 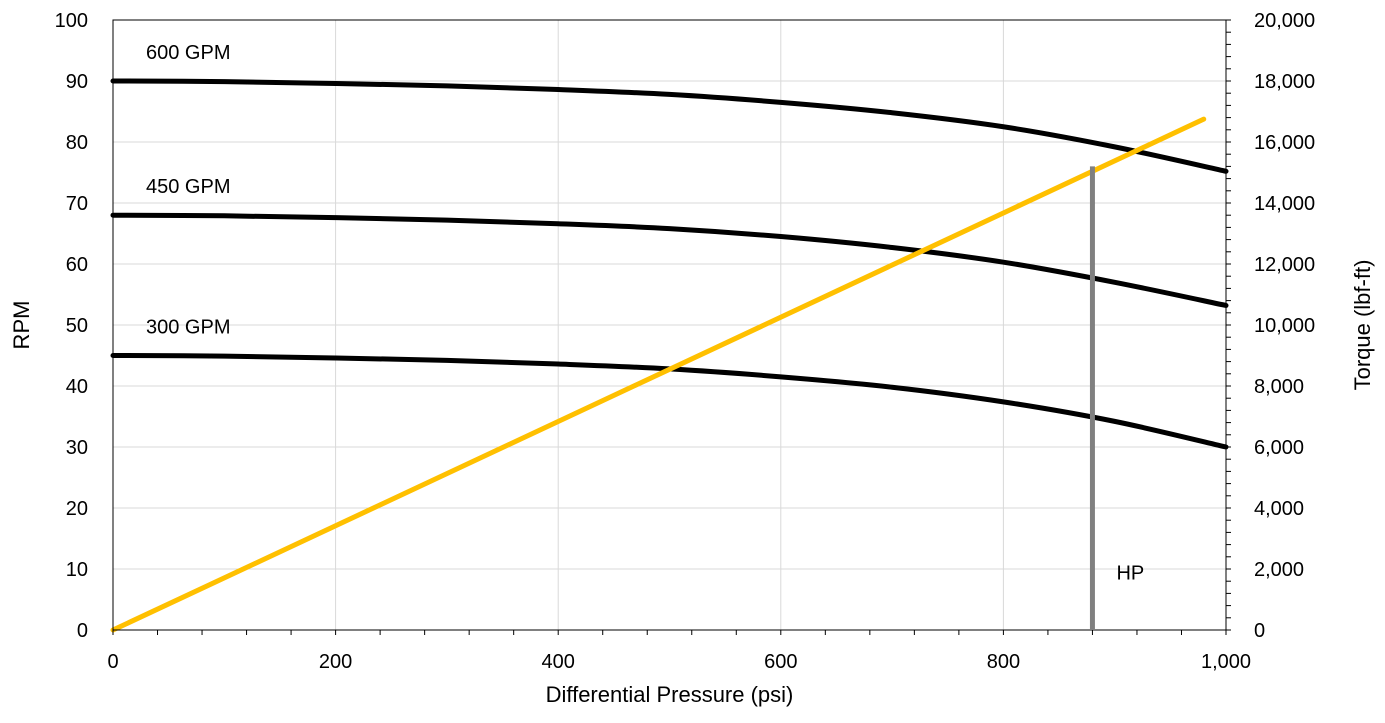 What do you see at coordinates (77, 387) in the screenshot?
I see `y-tick-label: 40` at bounding box center [77, 387].